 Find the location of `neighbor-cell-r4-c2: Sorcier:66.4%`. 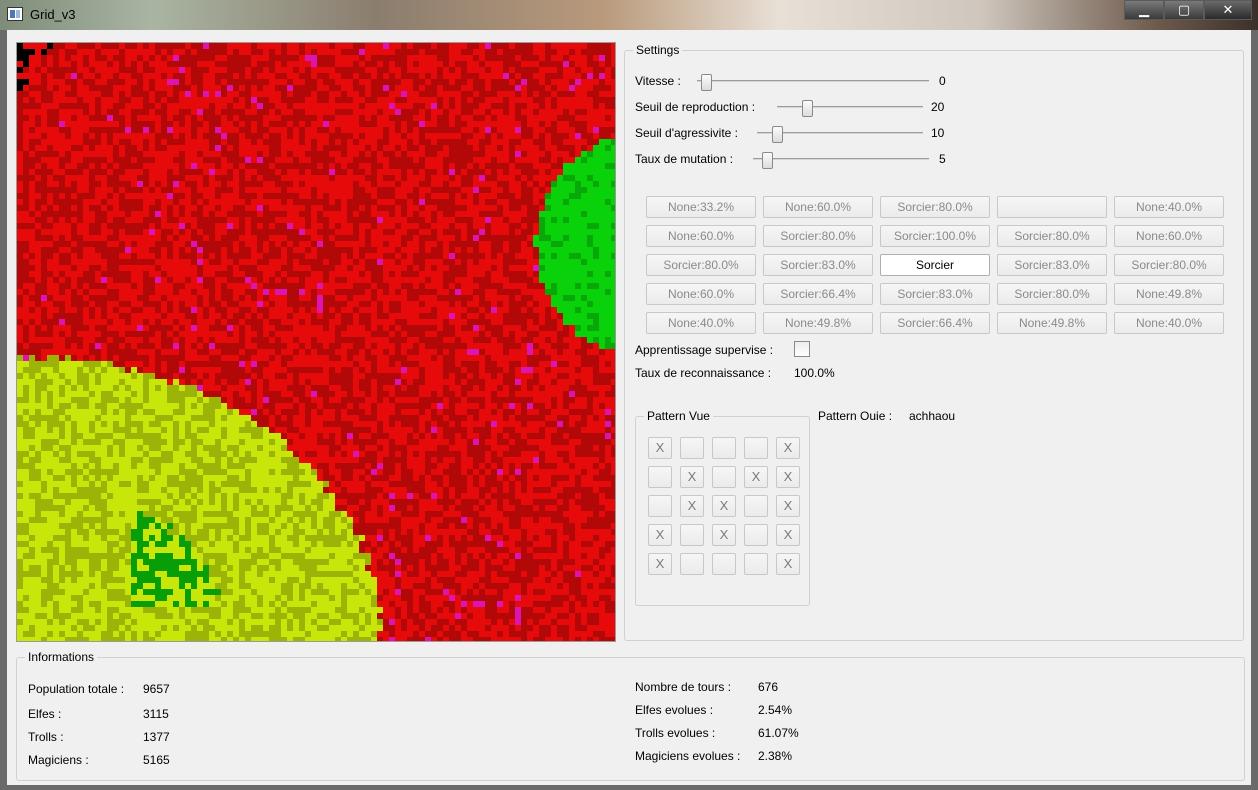

neighbor-cell-r4-c2: Sorcier:66.4% is located at coordinates (935, 323).